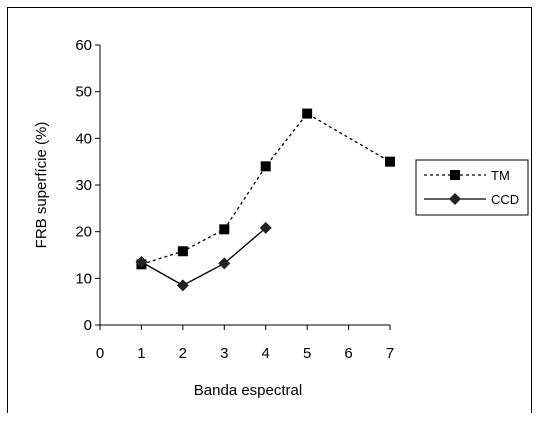 The width and height of the screenshot is (540, 421). What do you see at coordinates (83, 278) in the screenshot?
I see `y-tick-label: 10` at bounding box center [83, 278].